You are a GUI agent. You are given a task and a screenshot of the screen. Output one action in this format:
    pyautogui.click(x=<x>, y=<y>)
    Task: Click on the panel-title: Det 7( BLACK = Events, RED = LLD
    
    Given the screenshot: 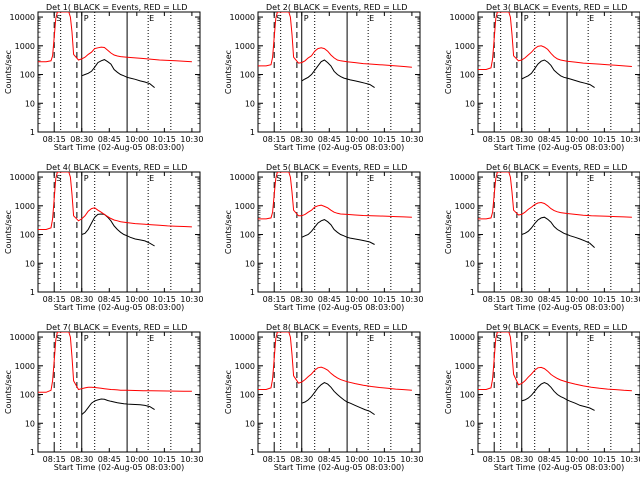 What is the action you would take?
    pyautogui.click(x=116, y=327)
    